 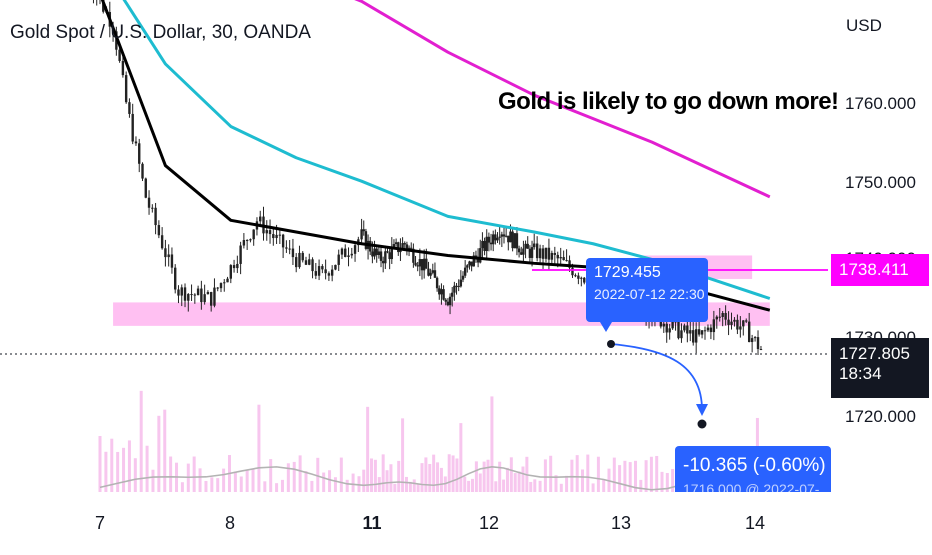 I want to click on pink-level-value: 1738.411, so click(x=874, y=269).